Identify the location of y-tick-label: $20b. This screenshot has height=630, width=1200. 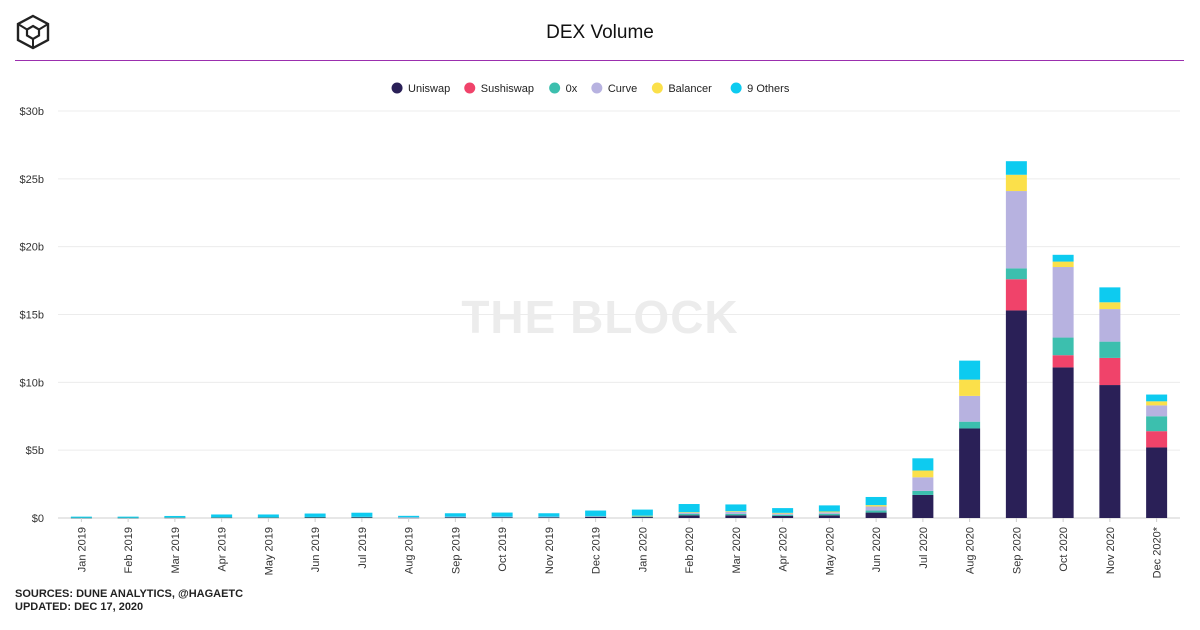
(32, 248).